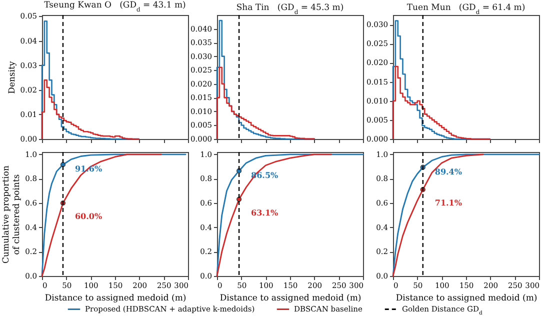  What do you see at coordinates (12, 214) in the screenshot?
I see `y-axis-title: Cumulative proportion of clustered points` at bounding box center [12, 214].